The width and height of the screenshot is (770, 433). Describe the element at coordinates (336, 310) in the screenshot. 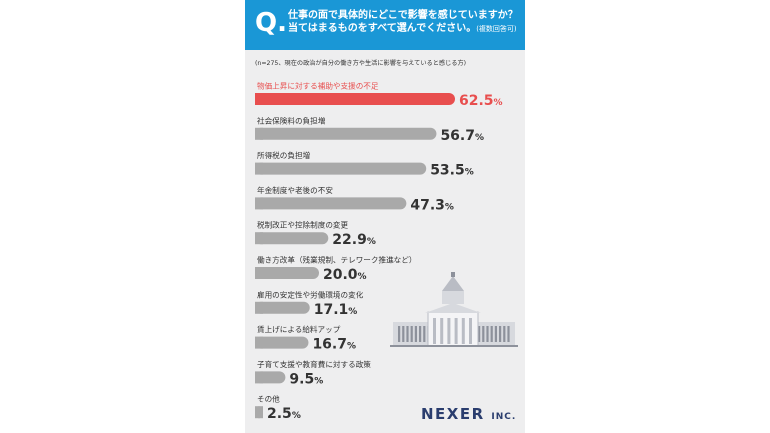

I see `value-label: 17.1%` at that location.